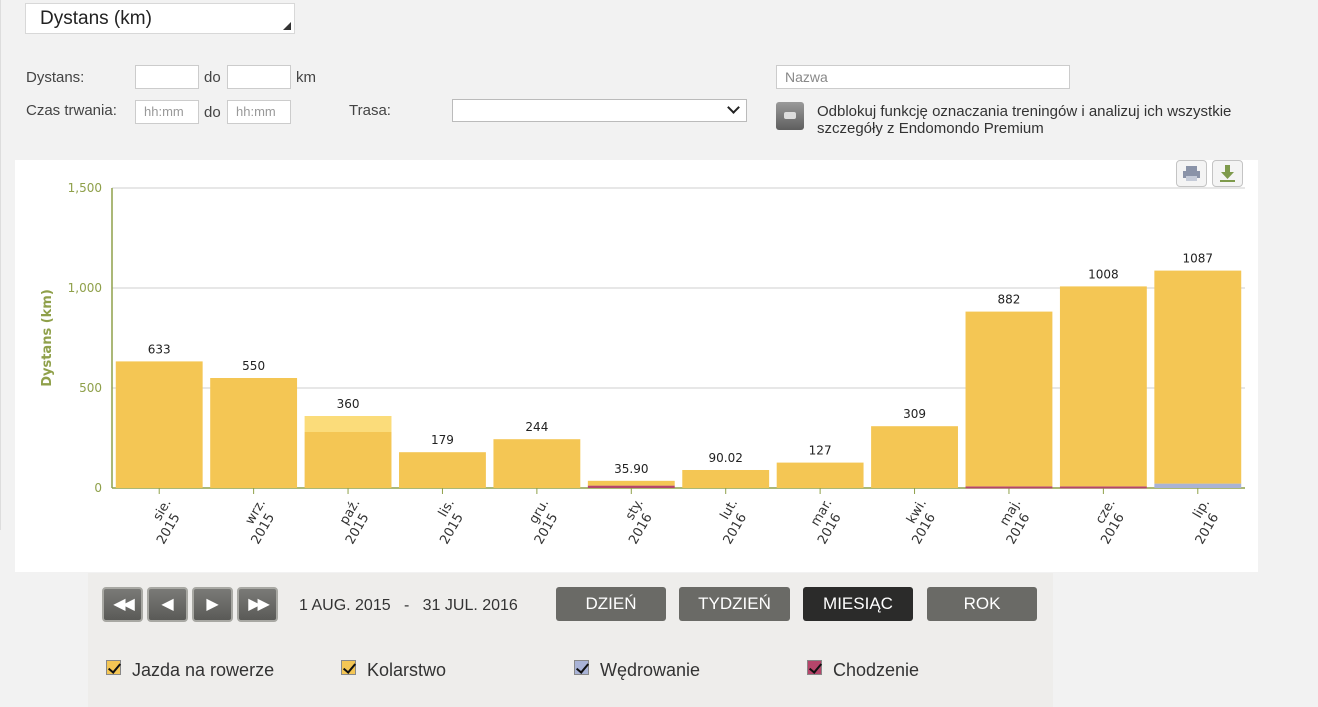  I want to click on page-edge, so click(0, 265).